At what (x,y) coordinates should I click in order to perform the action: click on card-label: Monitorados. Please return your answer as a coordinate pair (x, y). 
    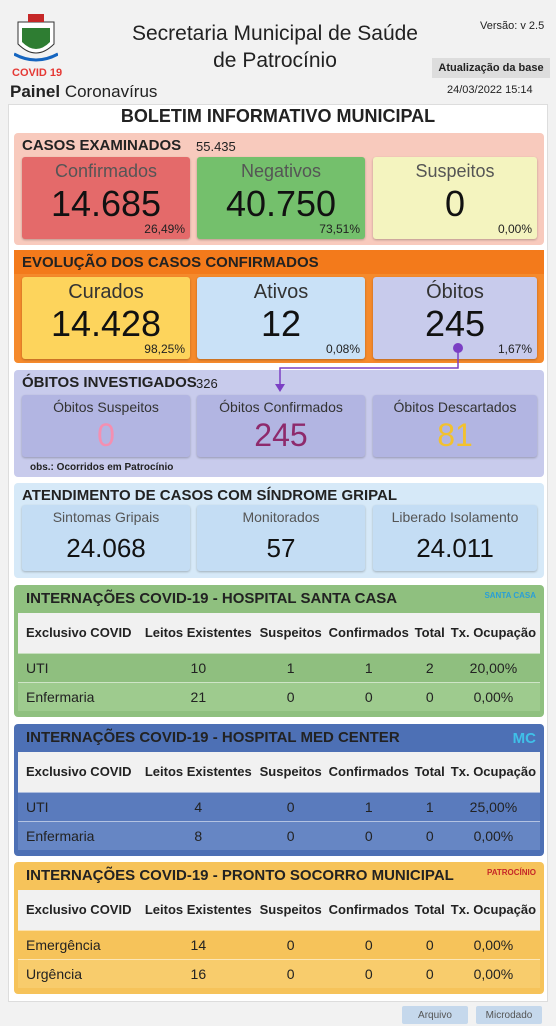
    Looking at the image, I should click on (281, 517).